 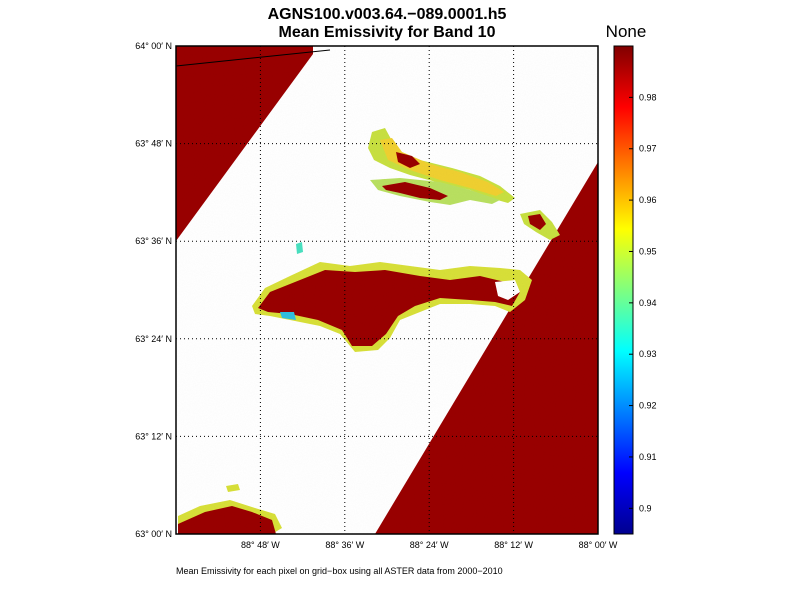 I want to click on colorbar-tick-label: 0.95, so click(x=648, y=251).